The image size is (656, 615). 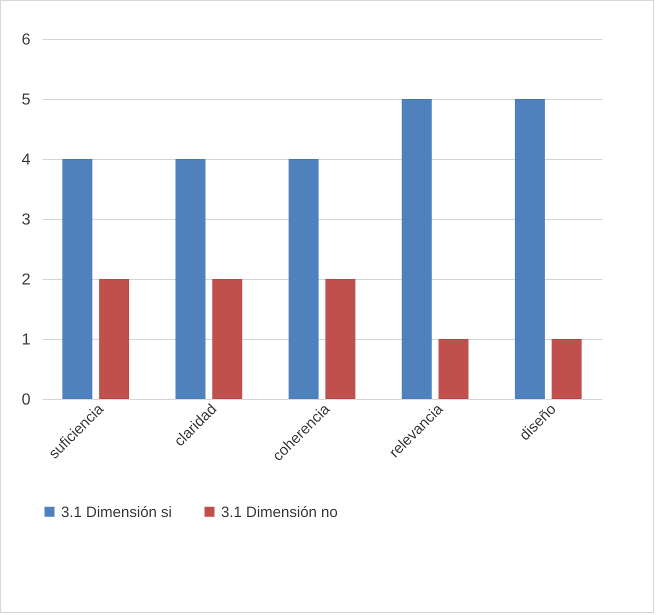 What do you see at coordinates (116, 512) in the screenshot?
I see `legend-label: 3.1 Dimensión si` at bounding box center [116, 512].